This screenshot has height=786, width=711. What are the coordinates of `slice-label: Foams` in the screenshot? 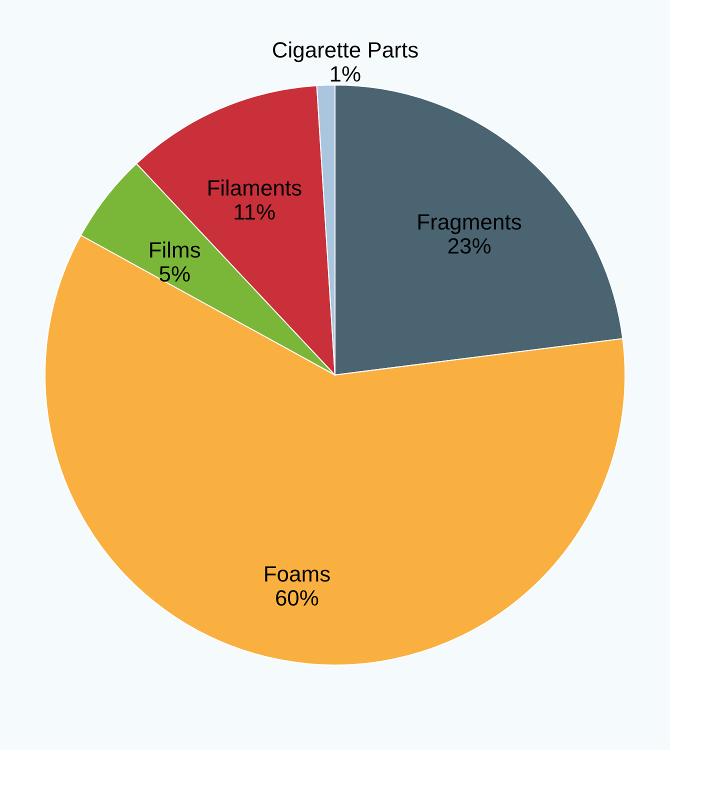 It's located at (297, 573).